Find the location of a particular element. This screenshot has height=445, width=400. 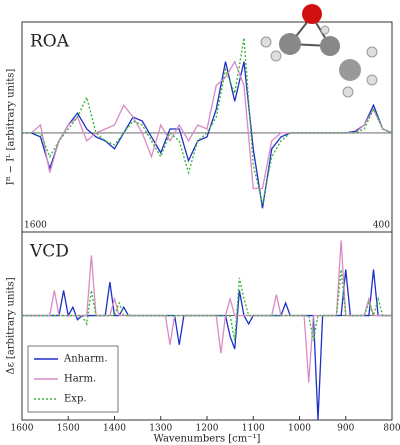

legend-box is located at coordinates (73, 379).